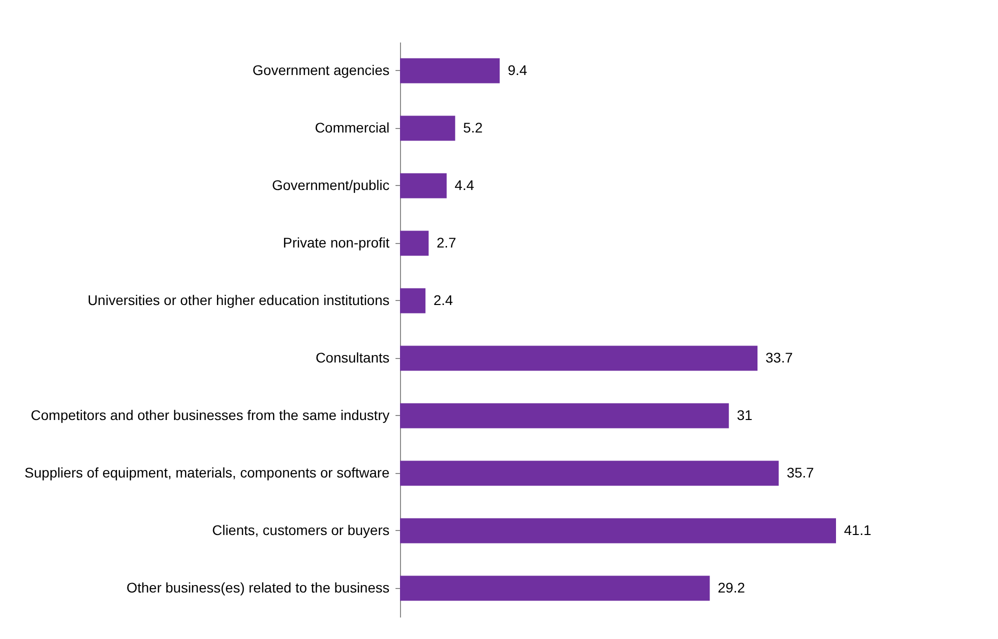  Describe the element at coordinates (779, 357) in the screenshot. I see `data-label: 33.7` at that location.